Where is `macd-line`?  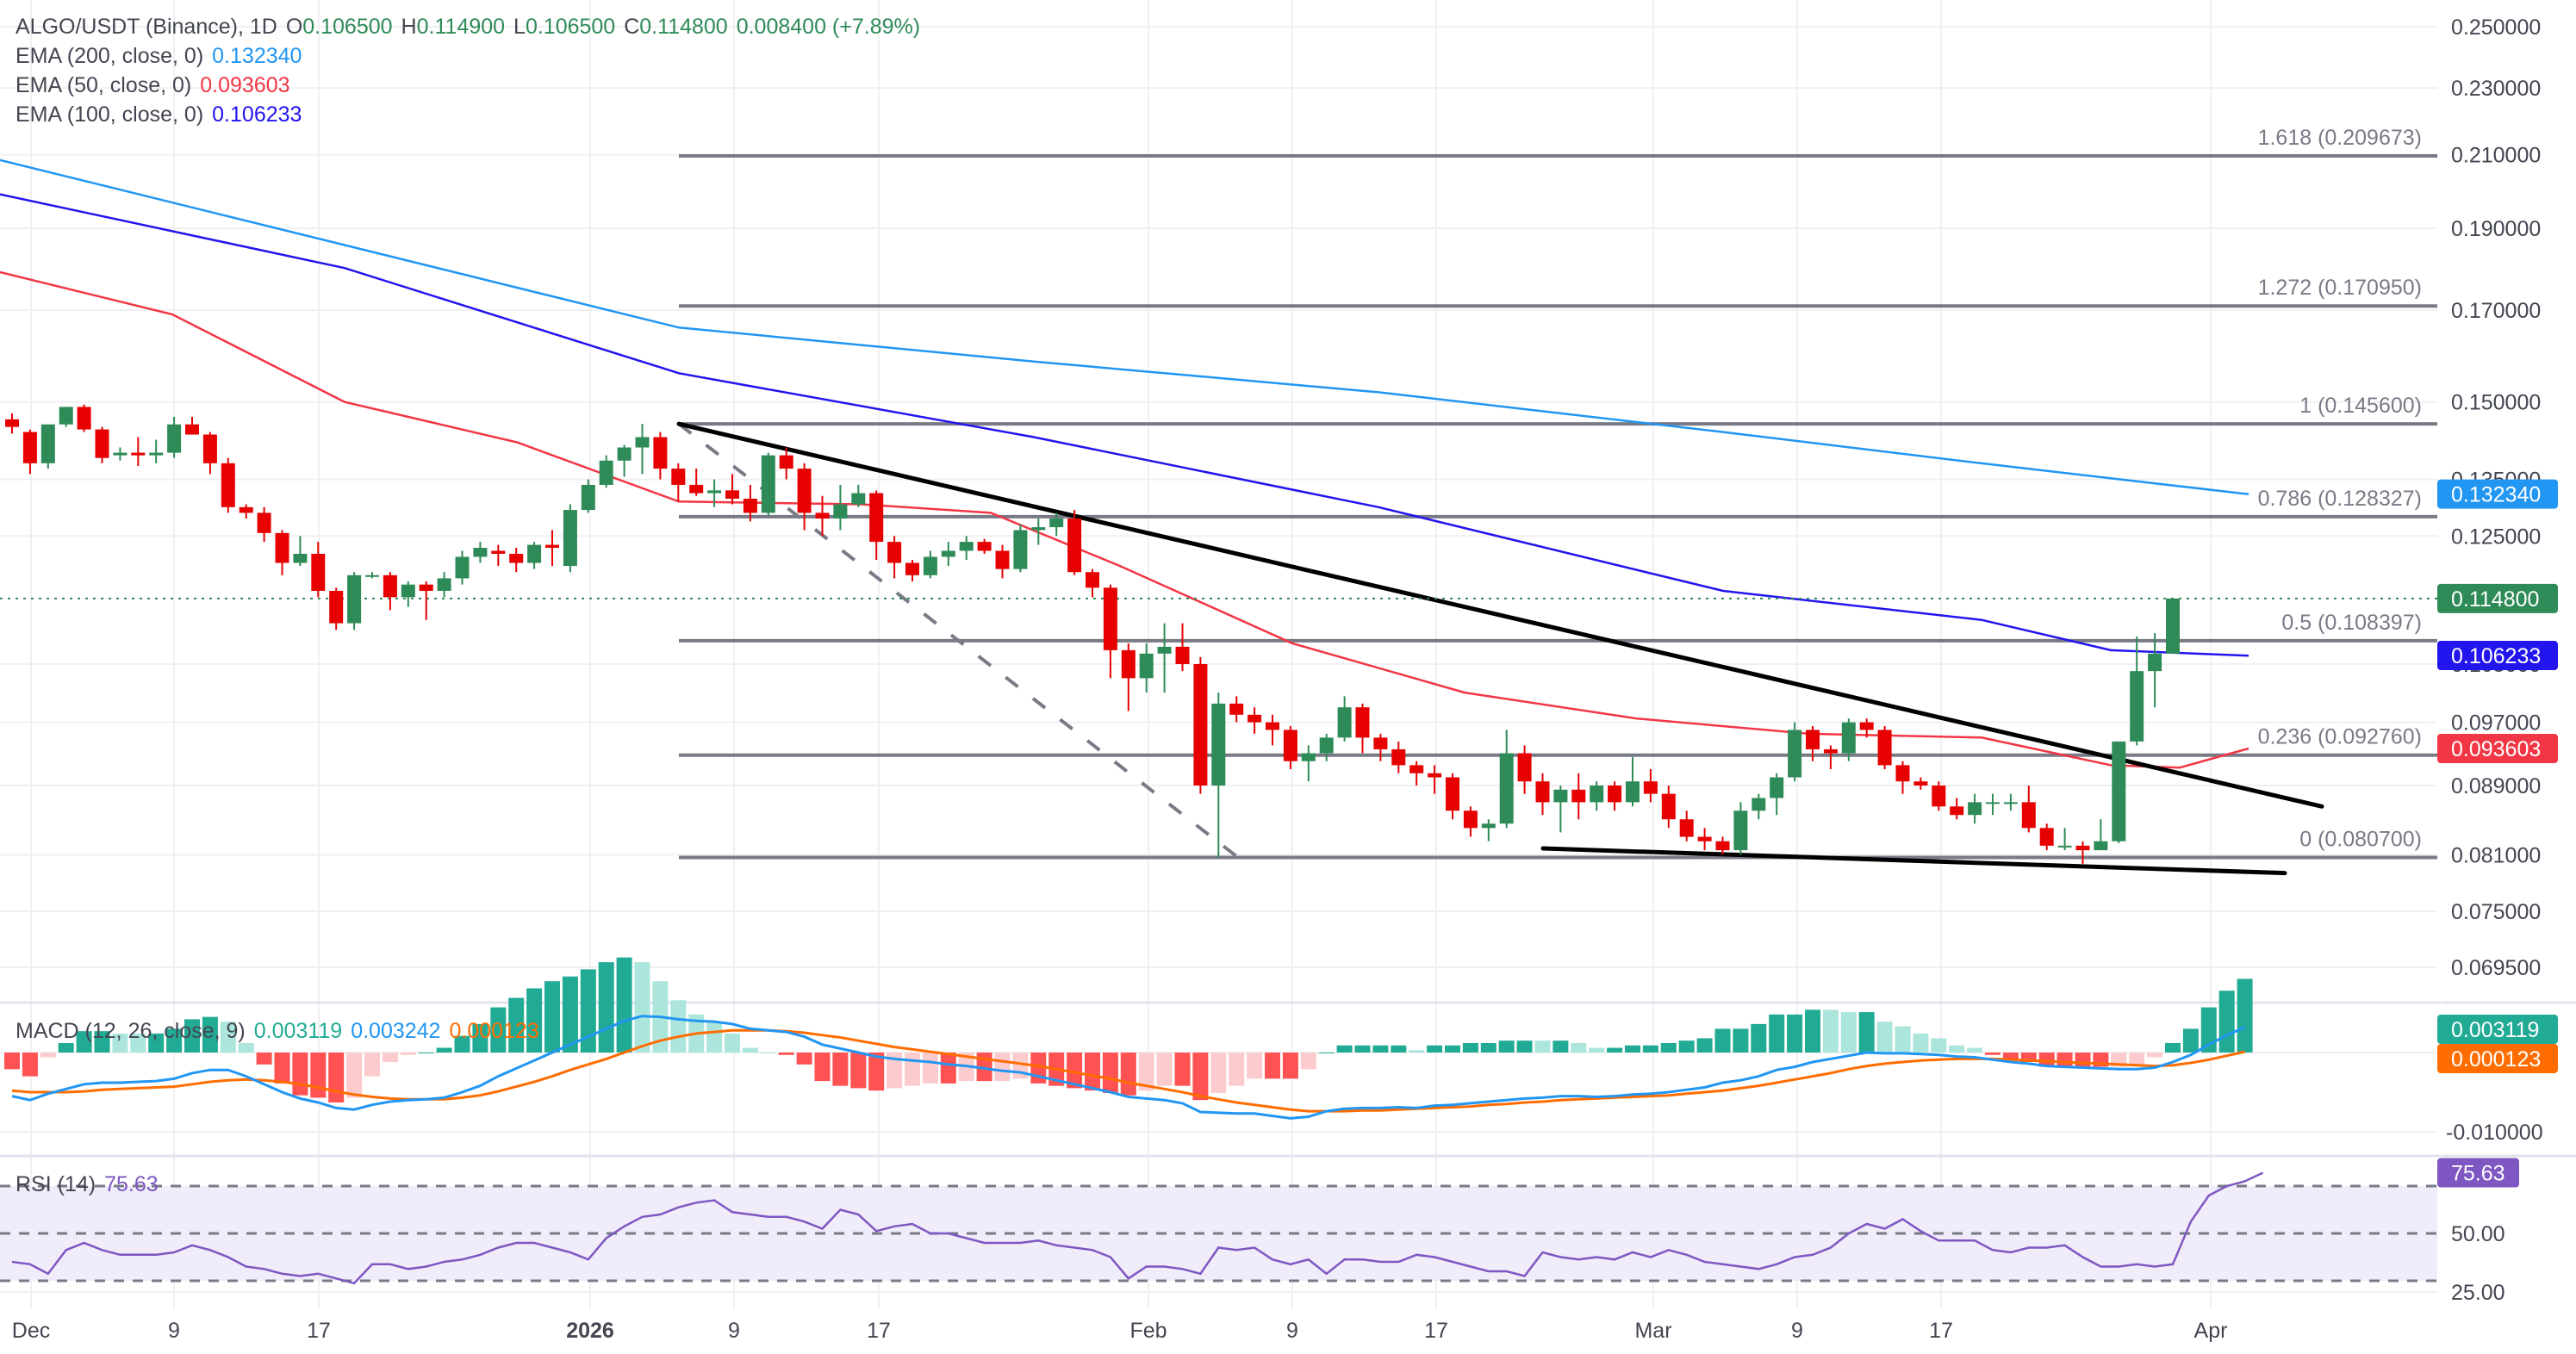 macd-line is located at coordinates (1129, 1067).